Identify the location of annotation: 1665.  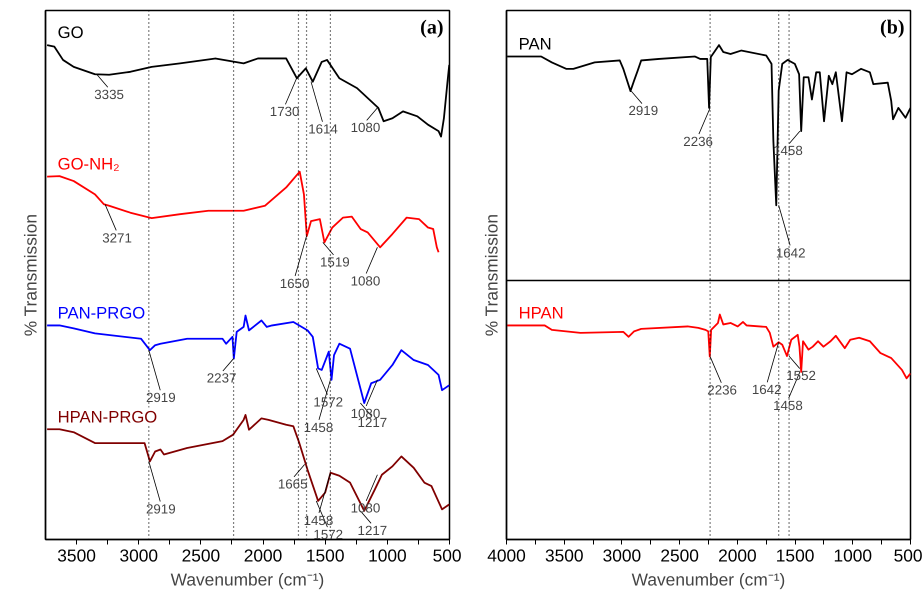
(293, 484).